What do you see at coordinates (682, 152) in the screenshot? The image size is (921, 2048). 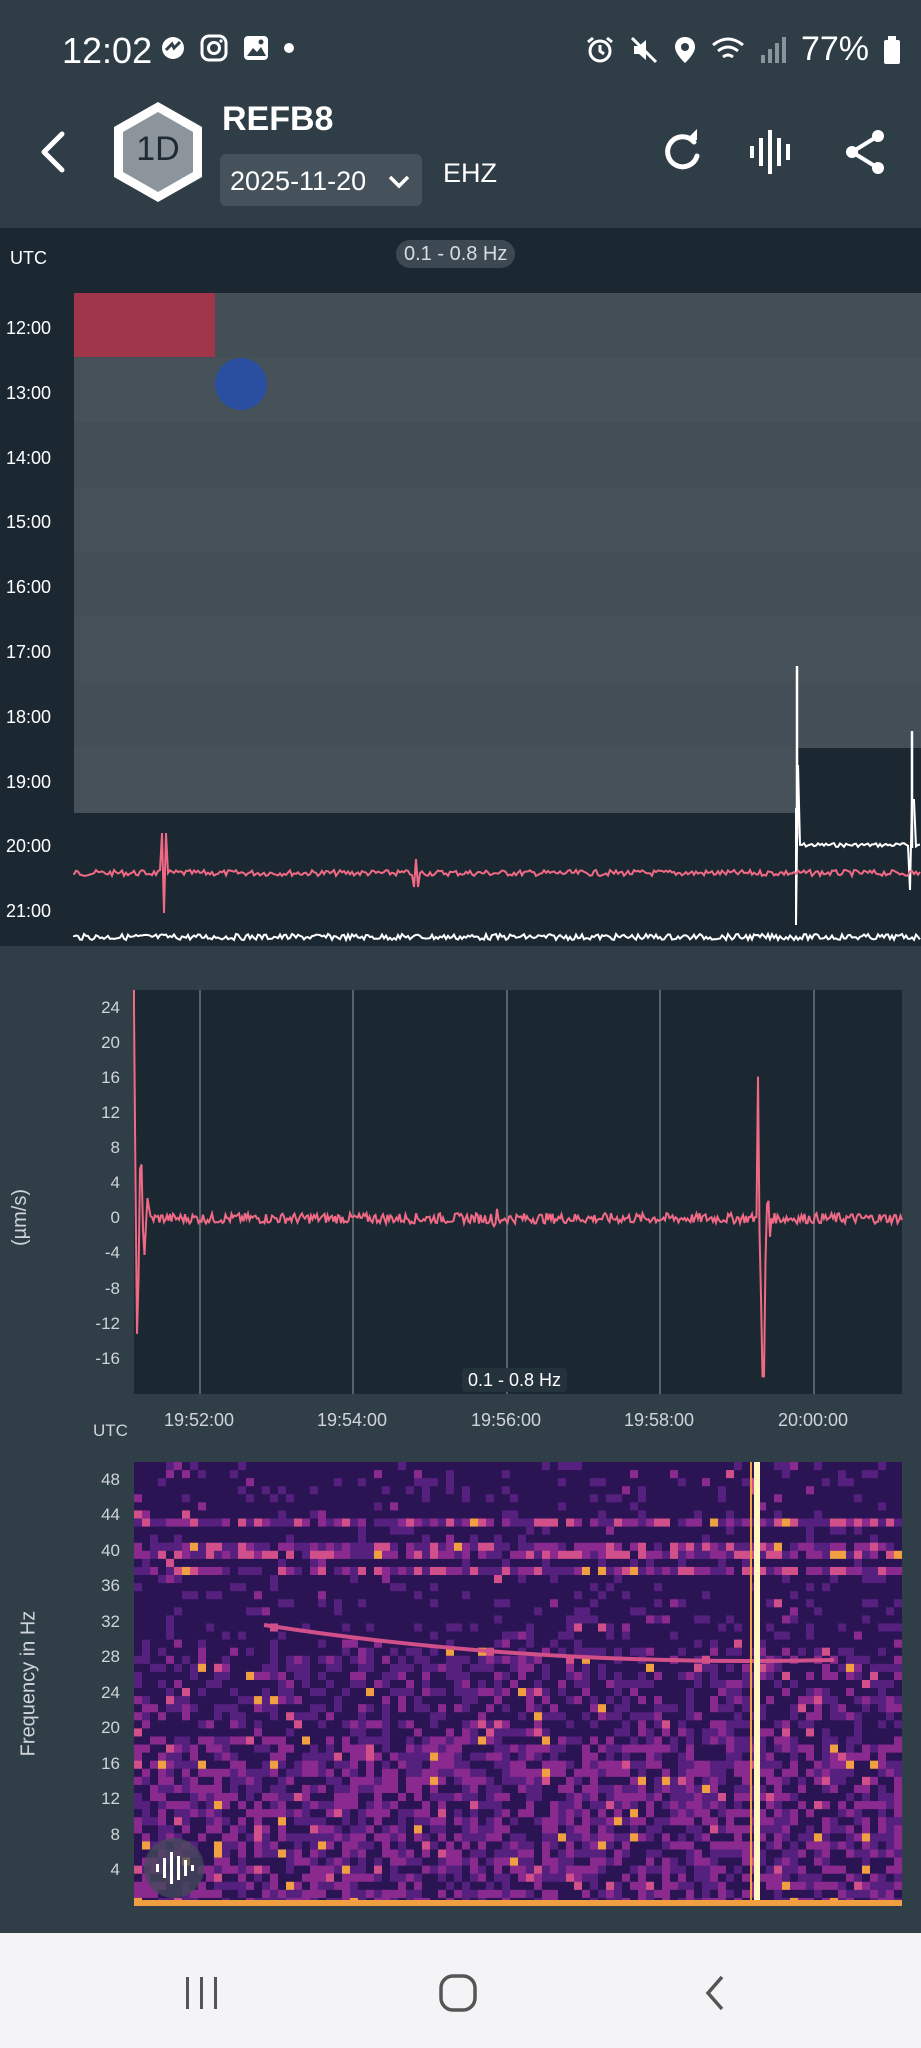 I see `refresh-icon` at bounding box center [682, 152].